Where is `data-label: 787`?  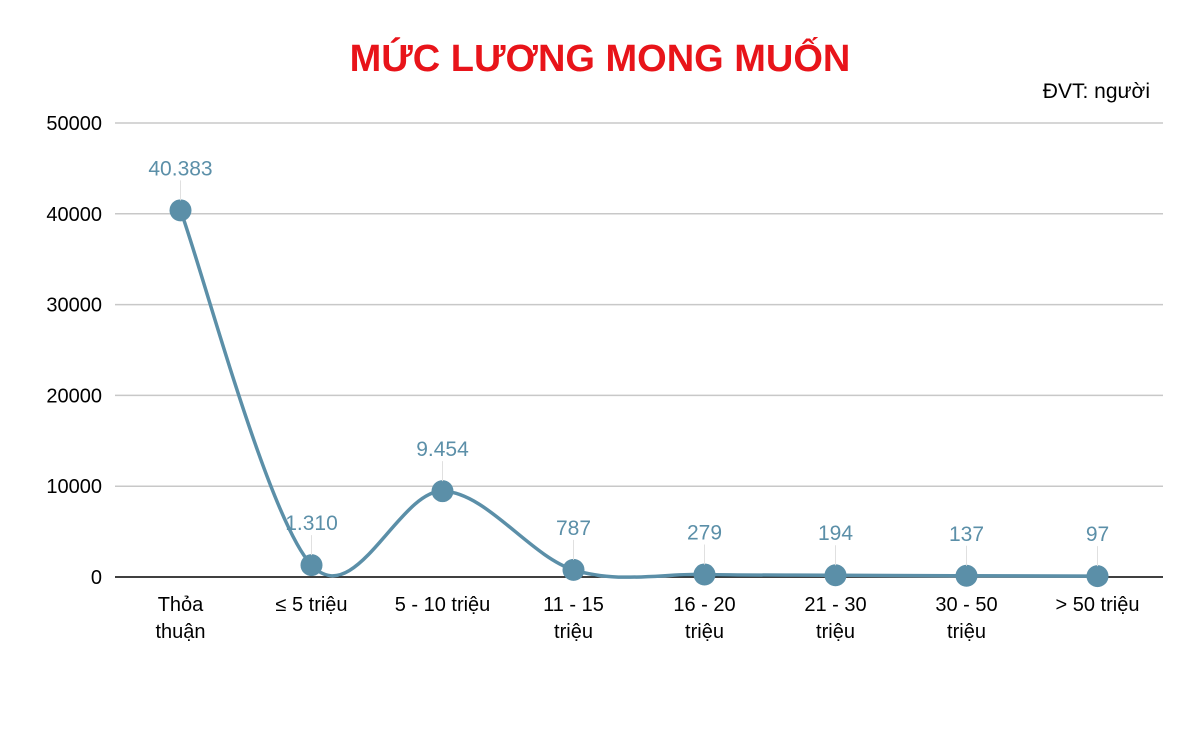 data-label: 787 is located at coordinates (573, 528).